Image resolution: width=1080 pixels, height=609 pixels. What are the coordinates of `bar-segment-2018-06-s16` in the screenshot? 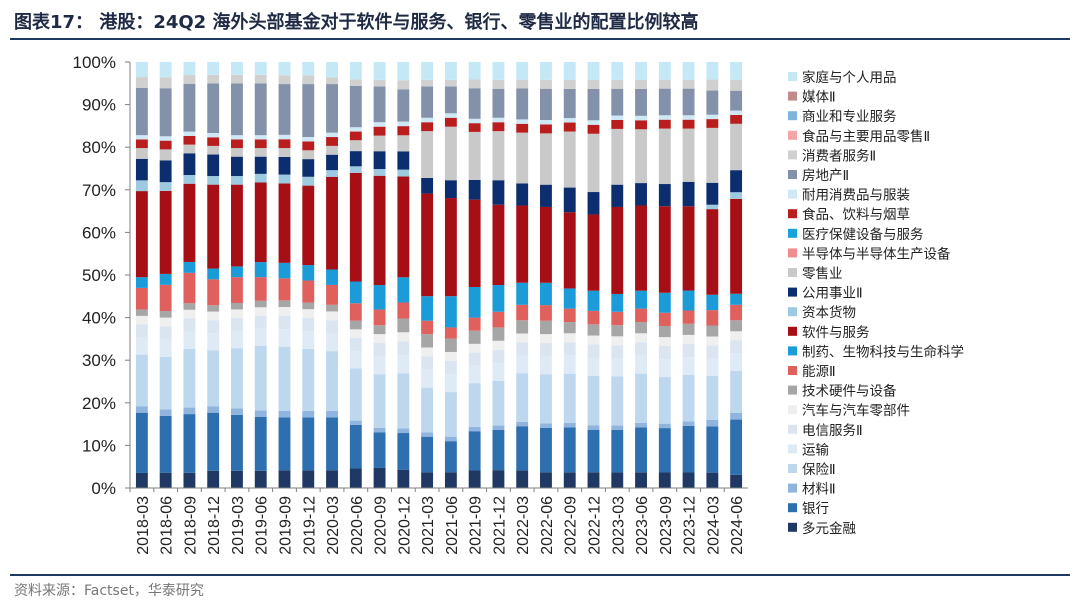 It's located at (165, 145).